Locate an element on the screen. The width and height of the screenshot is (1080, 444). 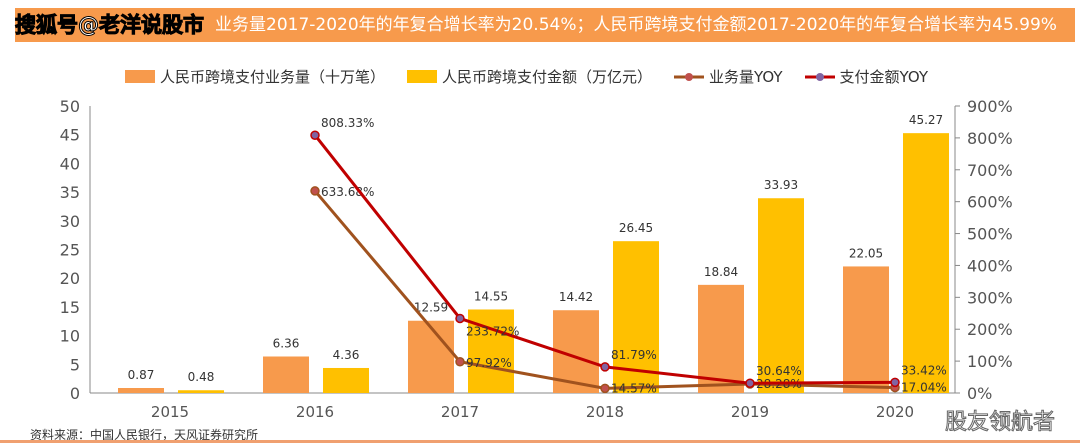
legend-item: 人民币跨境支付业务量（十万笔） is located at coordinates (255, 76).